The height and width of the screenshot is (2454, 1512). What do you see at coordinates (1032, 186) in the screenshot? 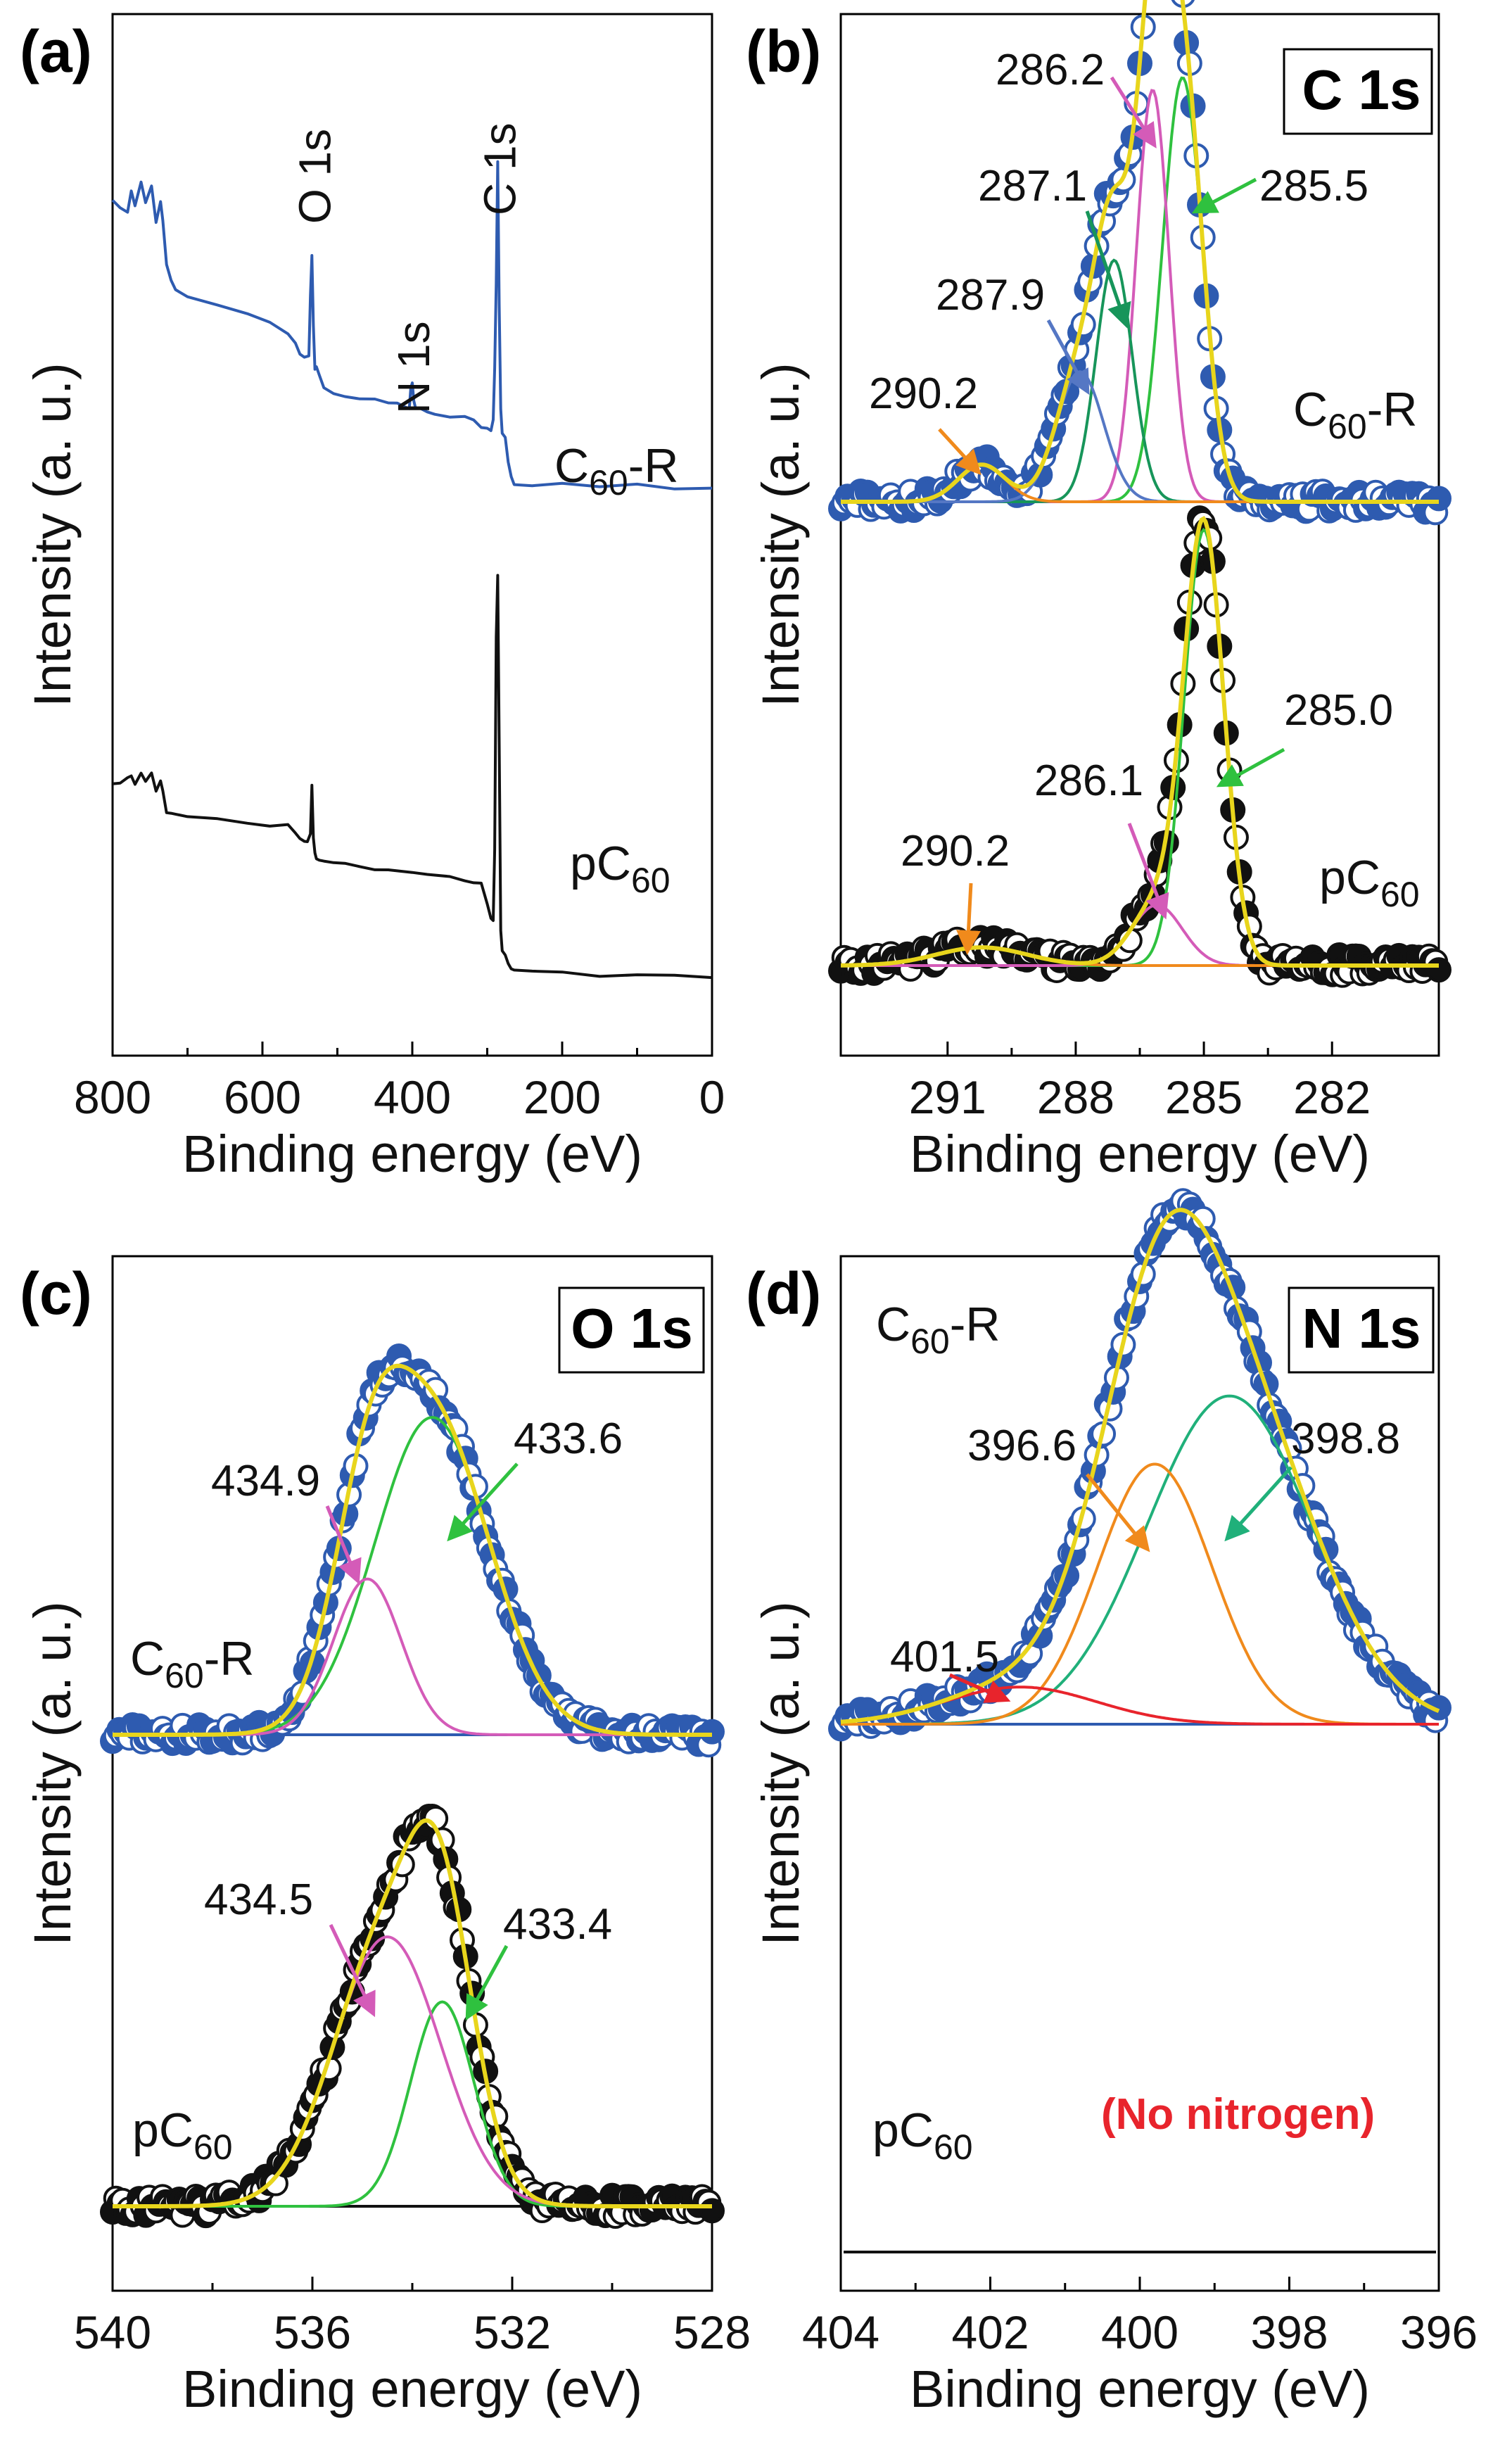
I see `peak-label: 287.1` at bounding box center [1032, 186].